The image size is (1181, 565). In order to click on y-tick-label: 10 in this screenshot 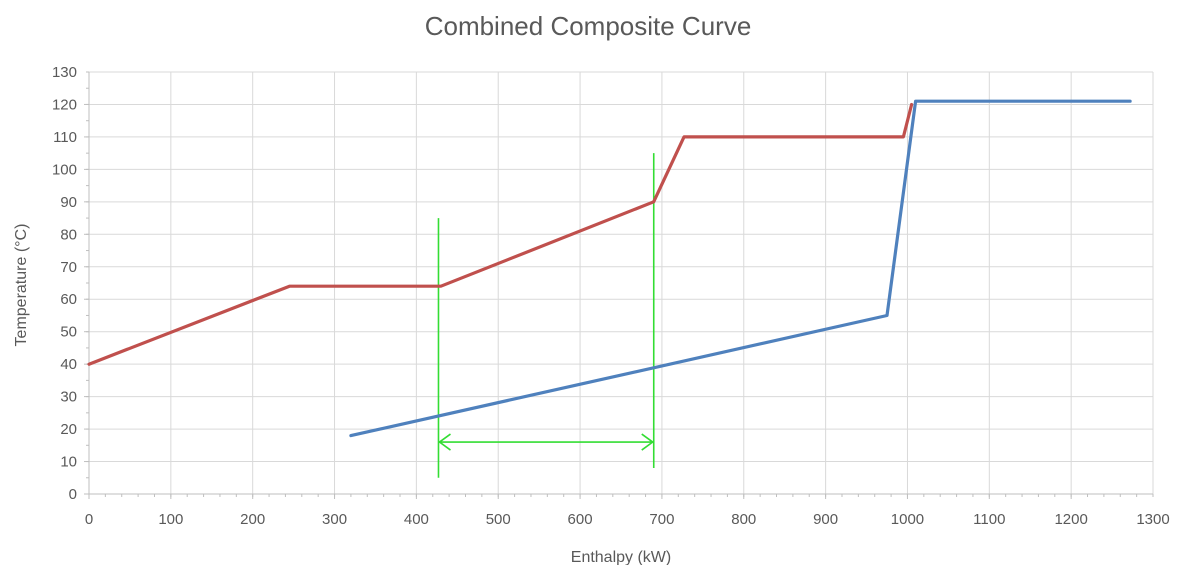, I will do `click(68, 462)`.